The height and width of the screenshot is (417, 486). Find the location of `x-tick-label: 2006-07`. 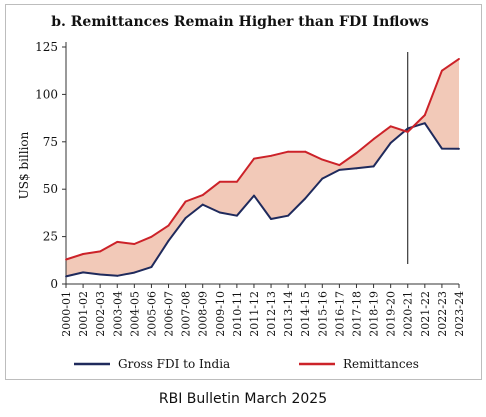

x-tick-label: 2006-07 is located at coordinates (169, 314).